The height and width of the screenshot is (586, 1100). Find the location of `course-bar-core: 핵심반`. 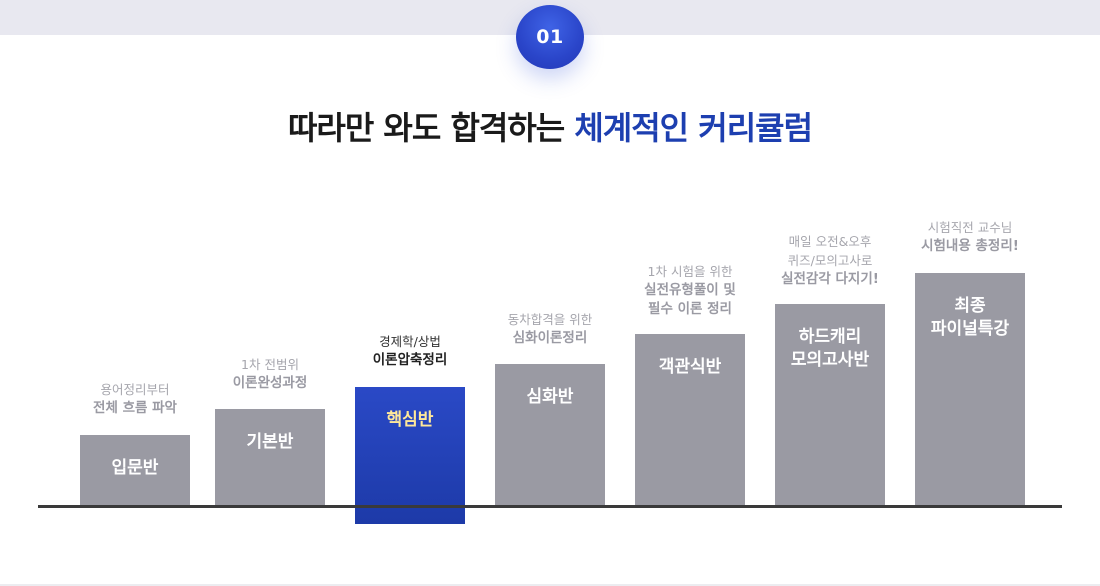

course-bar-core: 핵심반 is located at coordinates (410, 455).